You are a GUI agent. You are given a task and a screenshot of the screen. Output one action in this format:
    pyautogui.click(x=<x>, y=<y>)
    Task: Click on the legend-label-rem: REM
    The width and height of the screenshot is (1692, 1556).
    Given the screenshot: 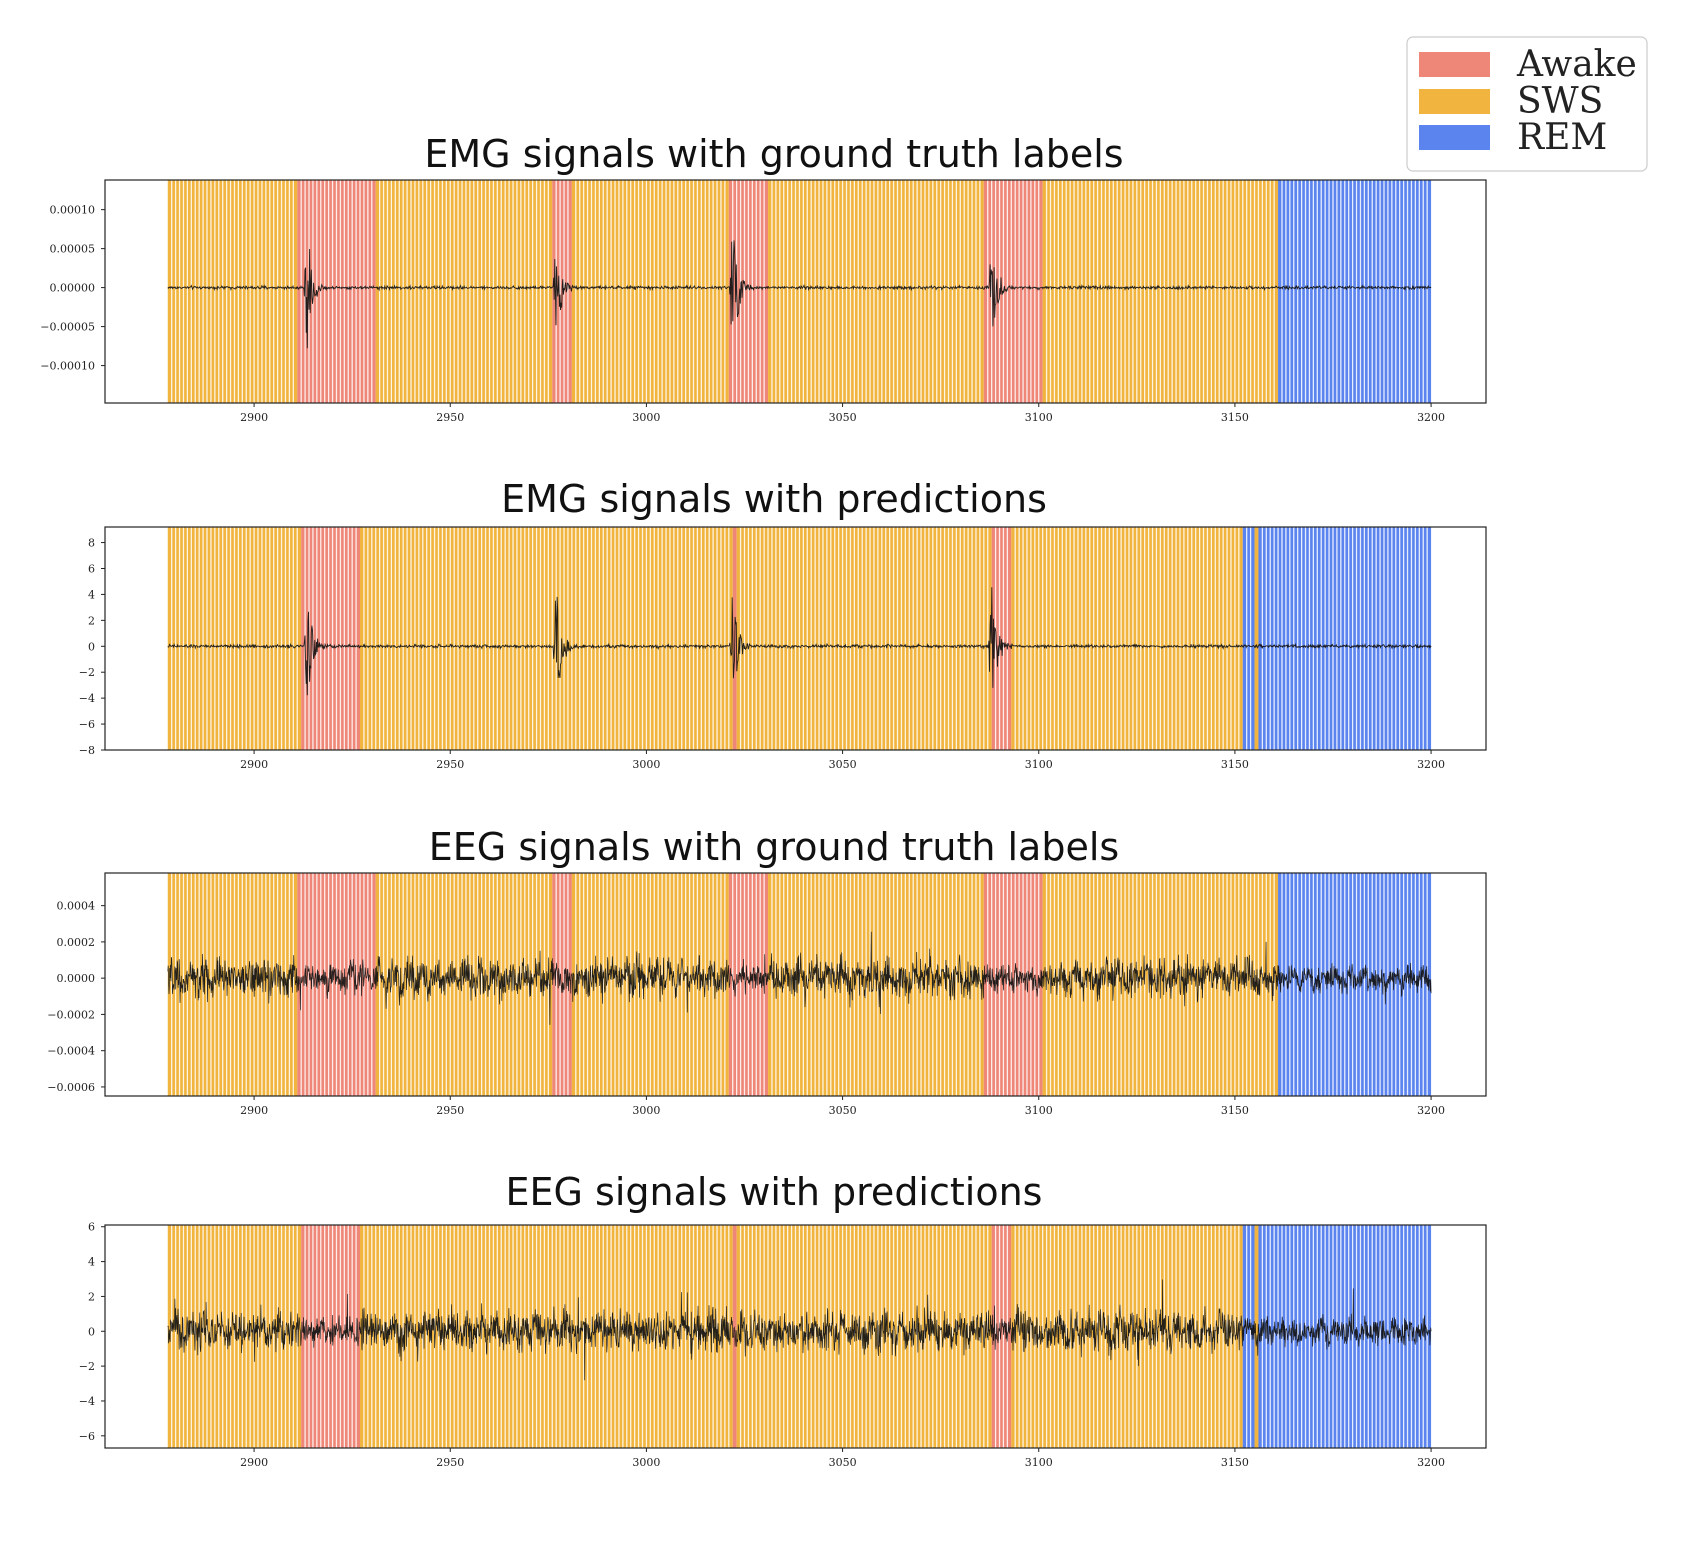 What is the action you would take?
    pyautogui.click(x=1562, y=137)
    